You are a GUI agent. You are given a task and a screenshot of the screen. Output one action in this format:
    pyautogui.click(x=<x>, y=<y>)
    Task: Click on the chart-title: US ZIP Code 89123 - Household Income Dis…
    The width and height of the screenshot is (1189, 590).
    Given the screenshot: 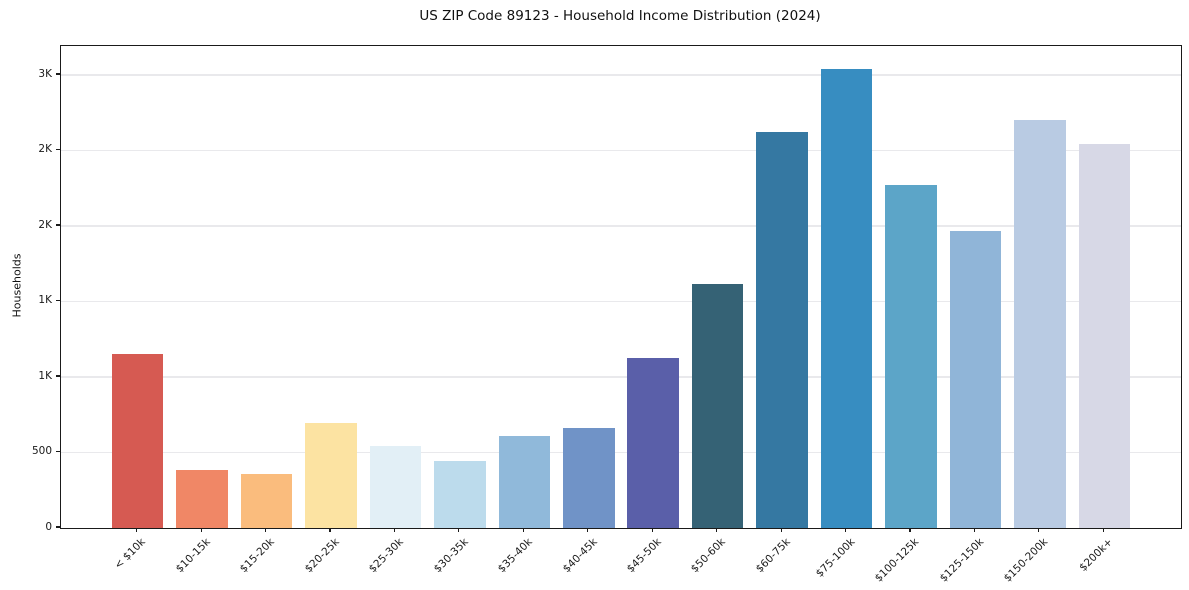 What is the action you would take?
    pyautogui.click(x=620, y=16)
    